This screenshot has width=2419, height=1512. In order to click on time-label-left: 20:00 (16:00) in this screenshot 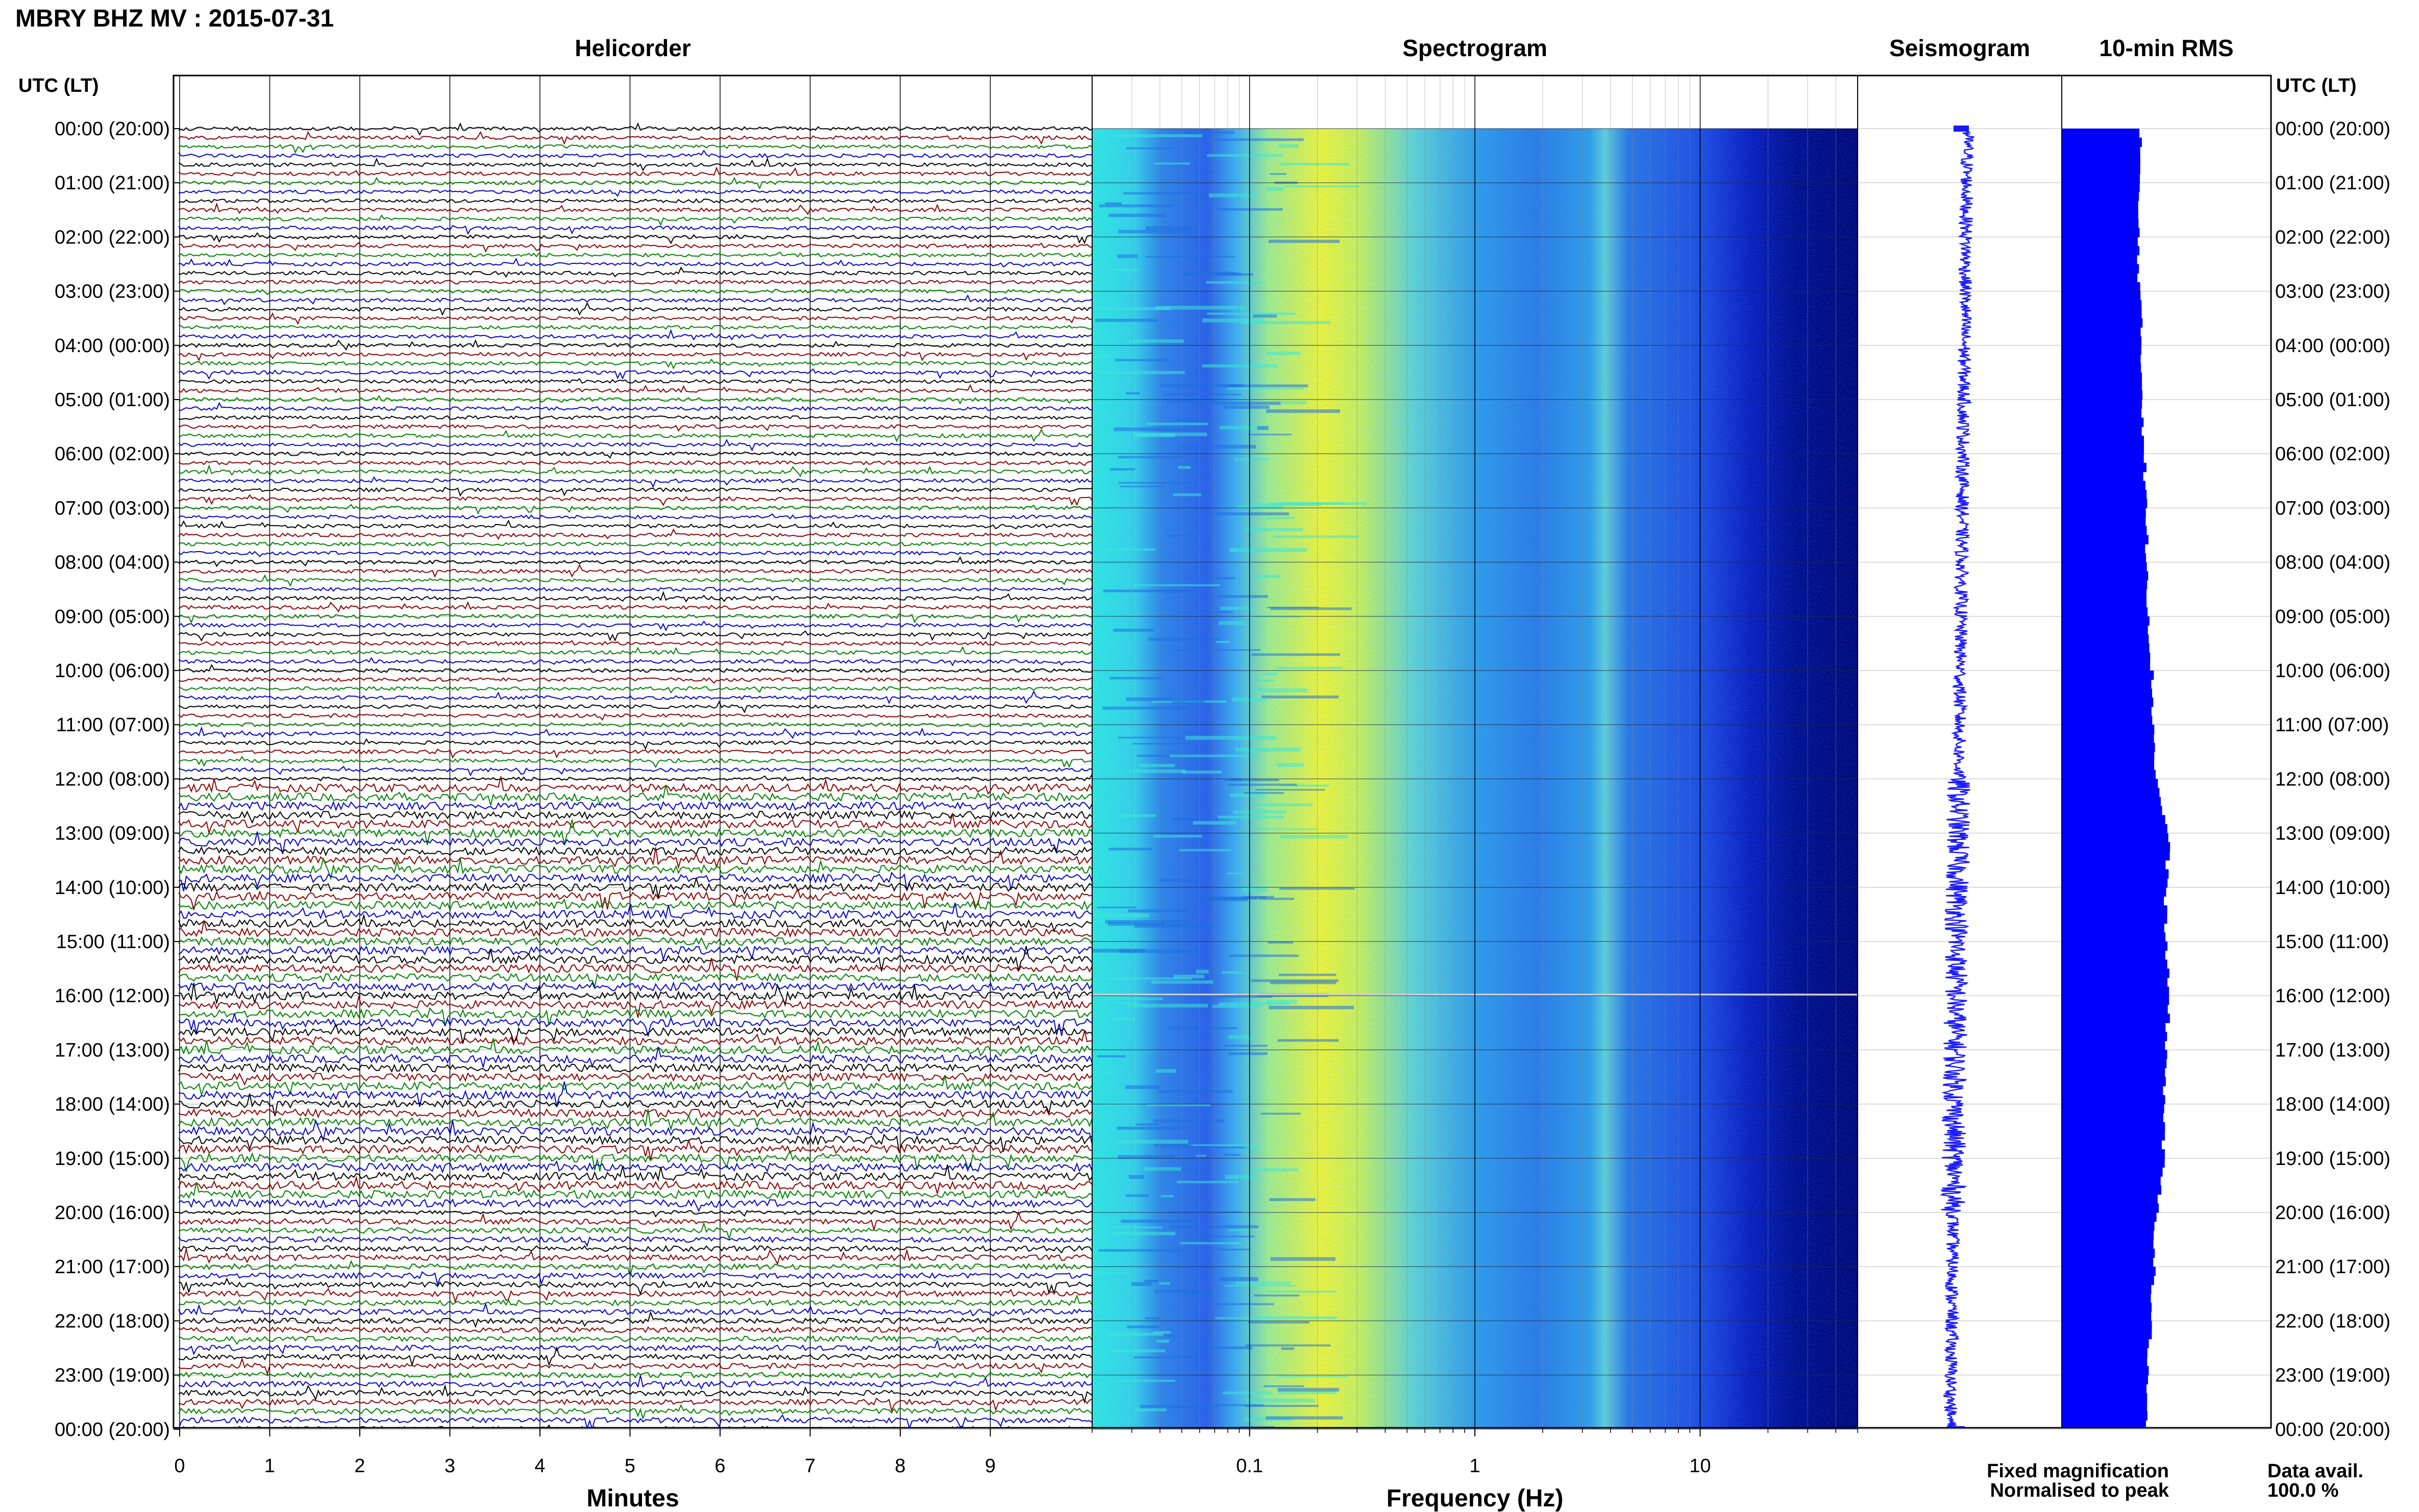, I will do `click(112, 1213)`.